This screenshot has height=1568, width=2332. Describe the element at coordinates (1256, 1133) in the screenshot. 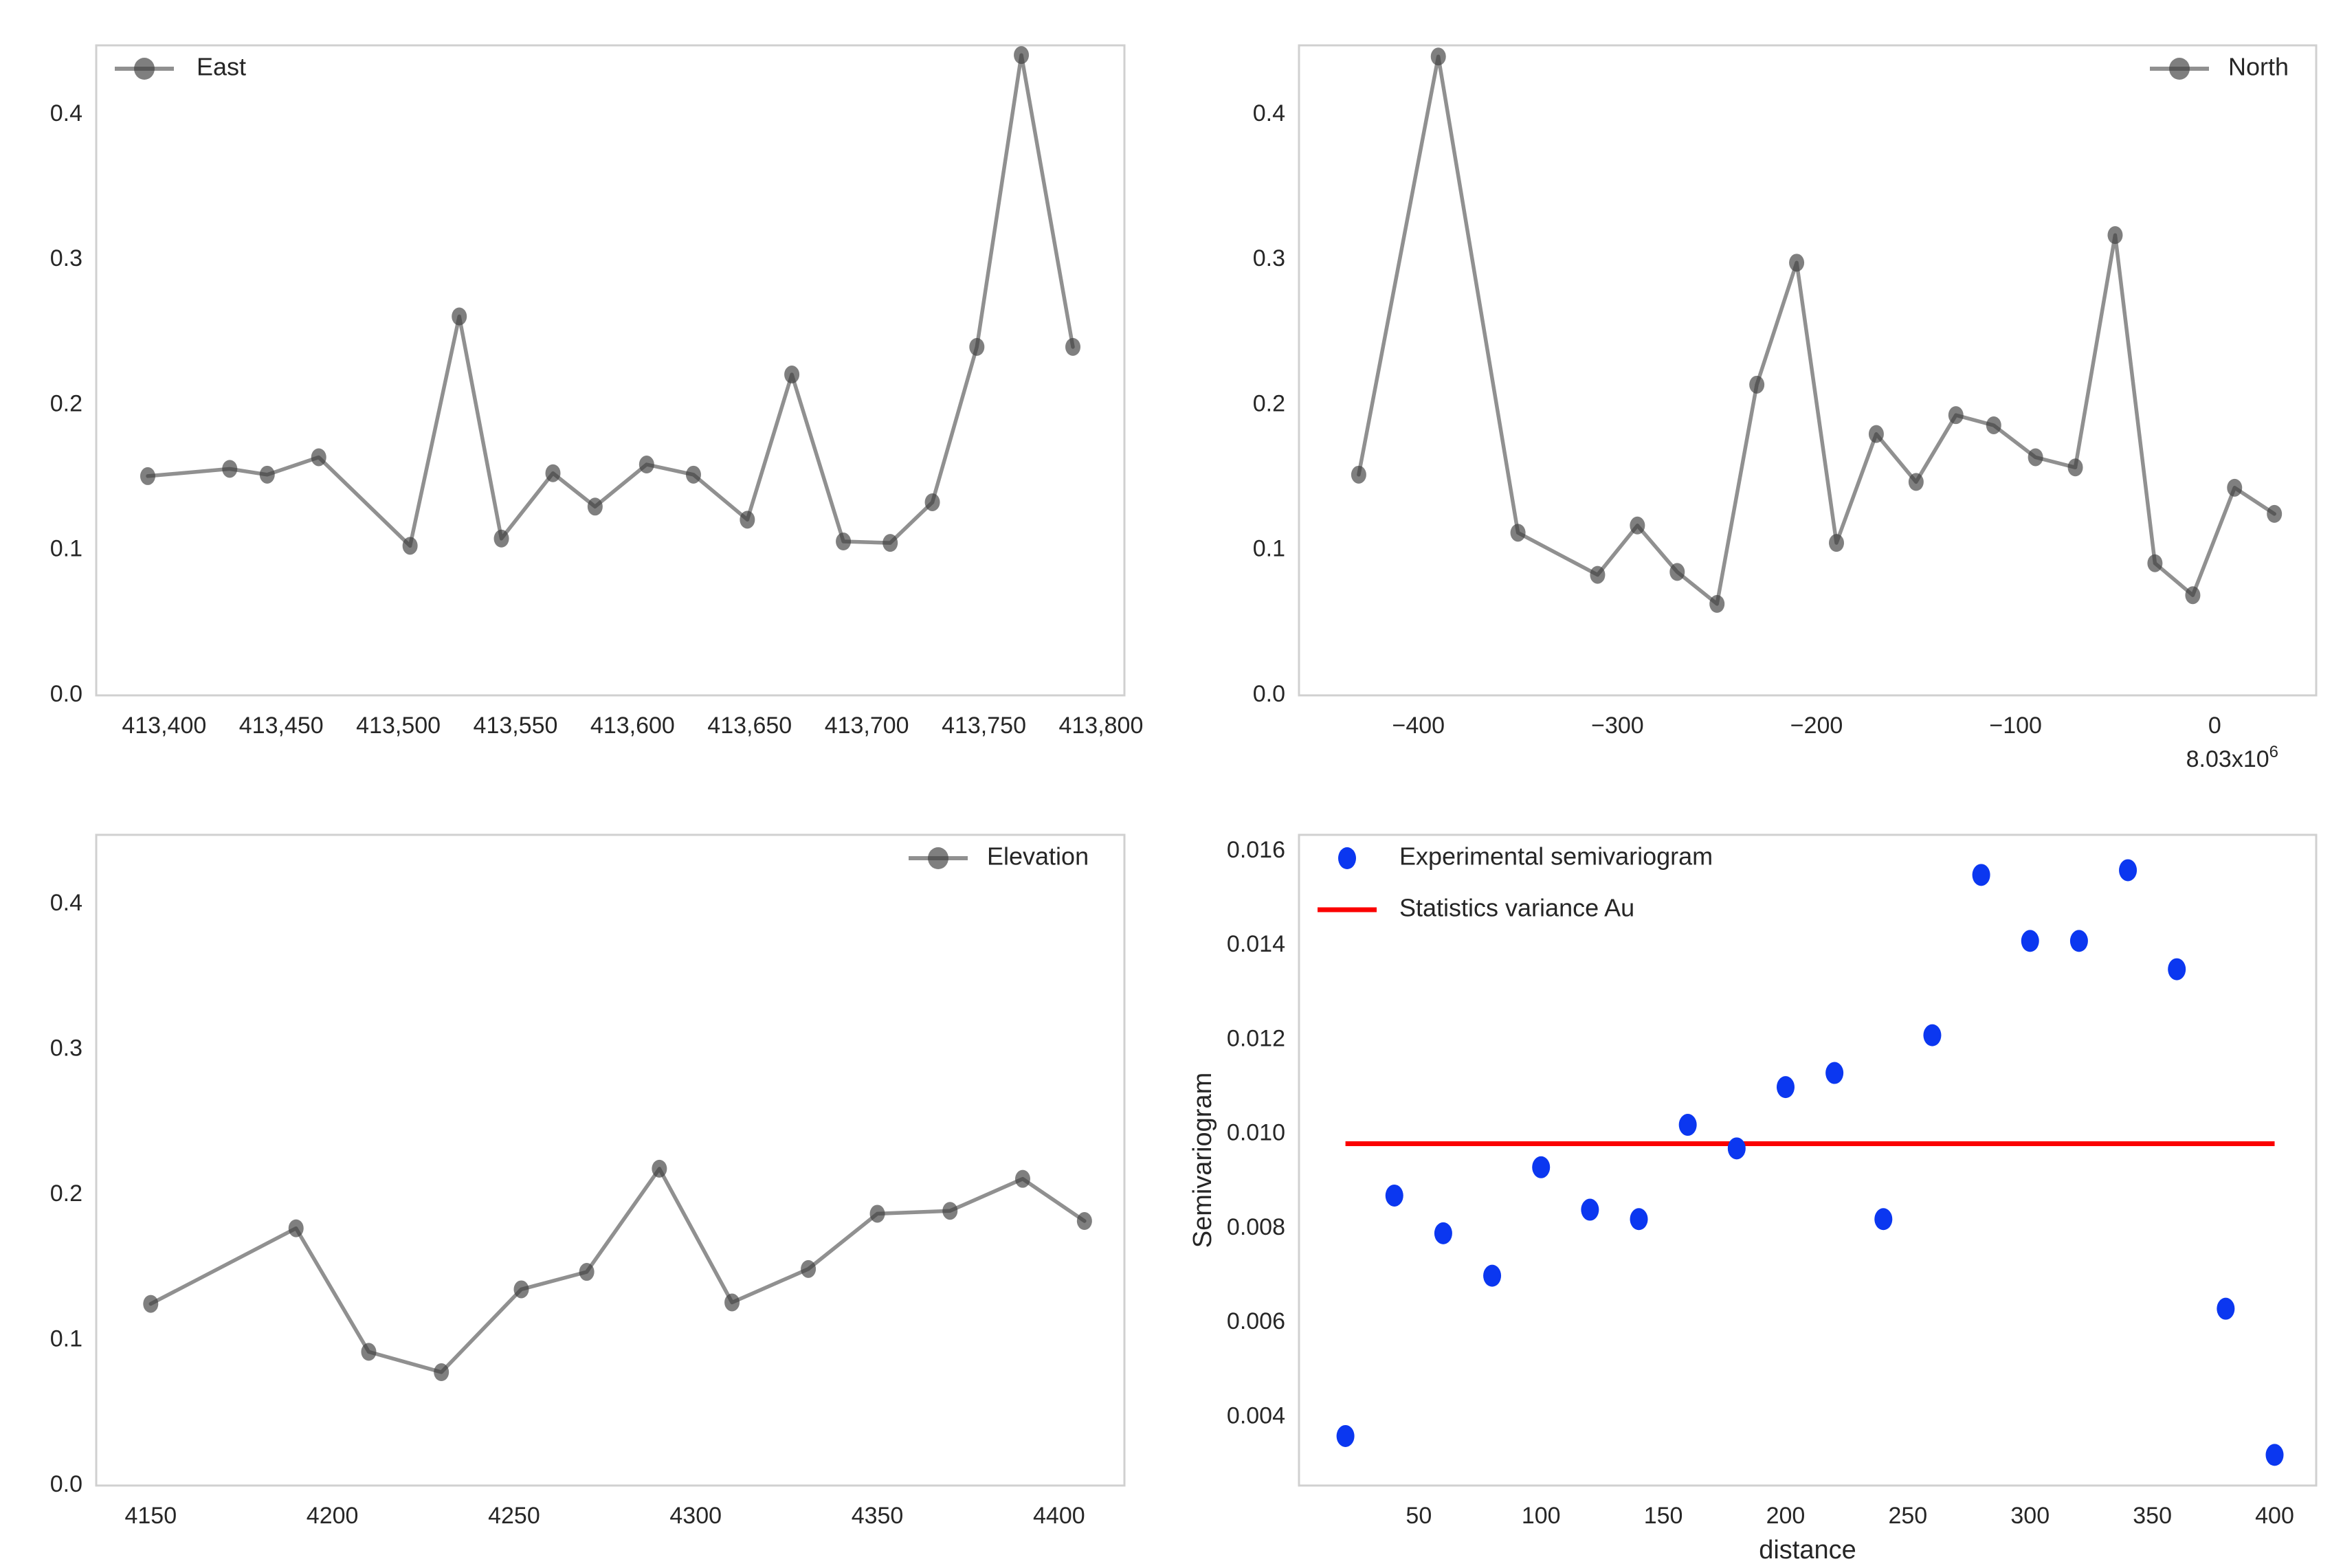

I see `y-tick-label: 0.010` at that location.